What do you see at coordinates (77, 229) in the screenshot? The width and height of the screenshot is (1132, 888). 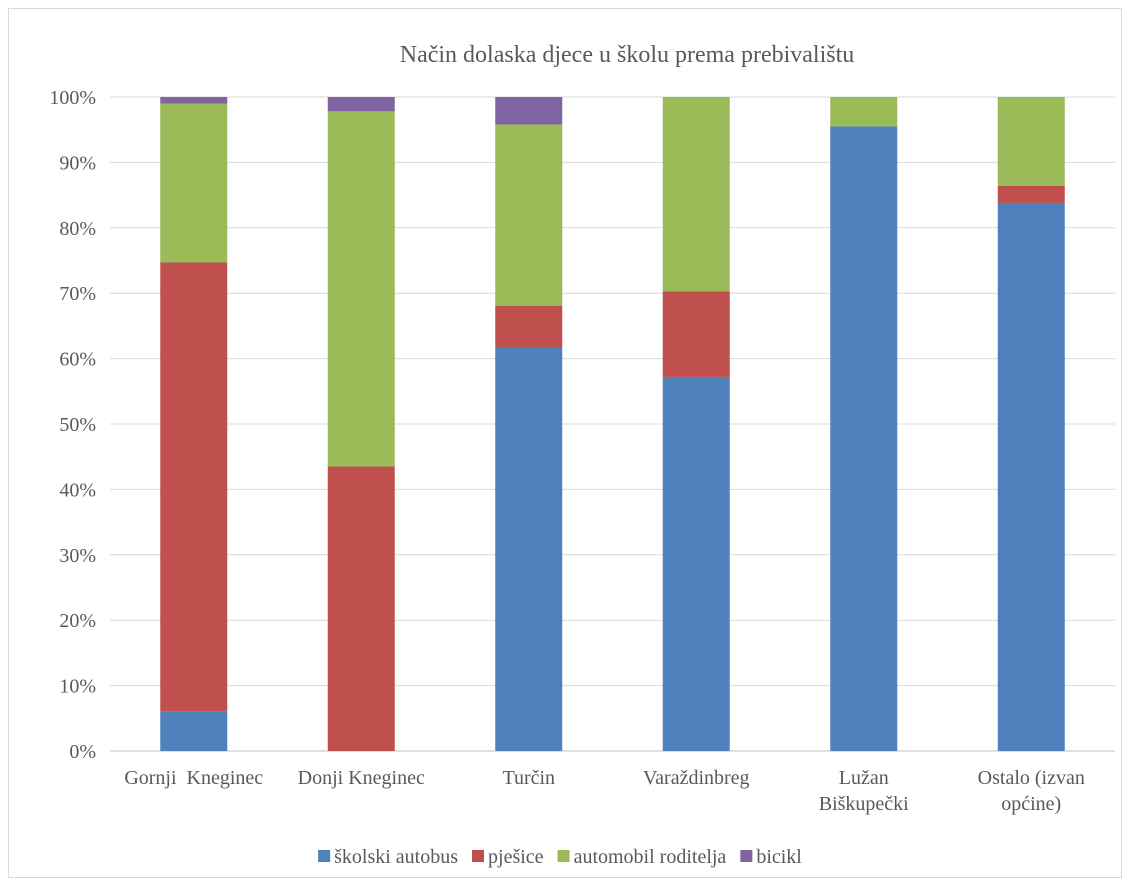 I see `y-tick-label: 80%` at bounding box center [77, 229].